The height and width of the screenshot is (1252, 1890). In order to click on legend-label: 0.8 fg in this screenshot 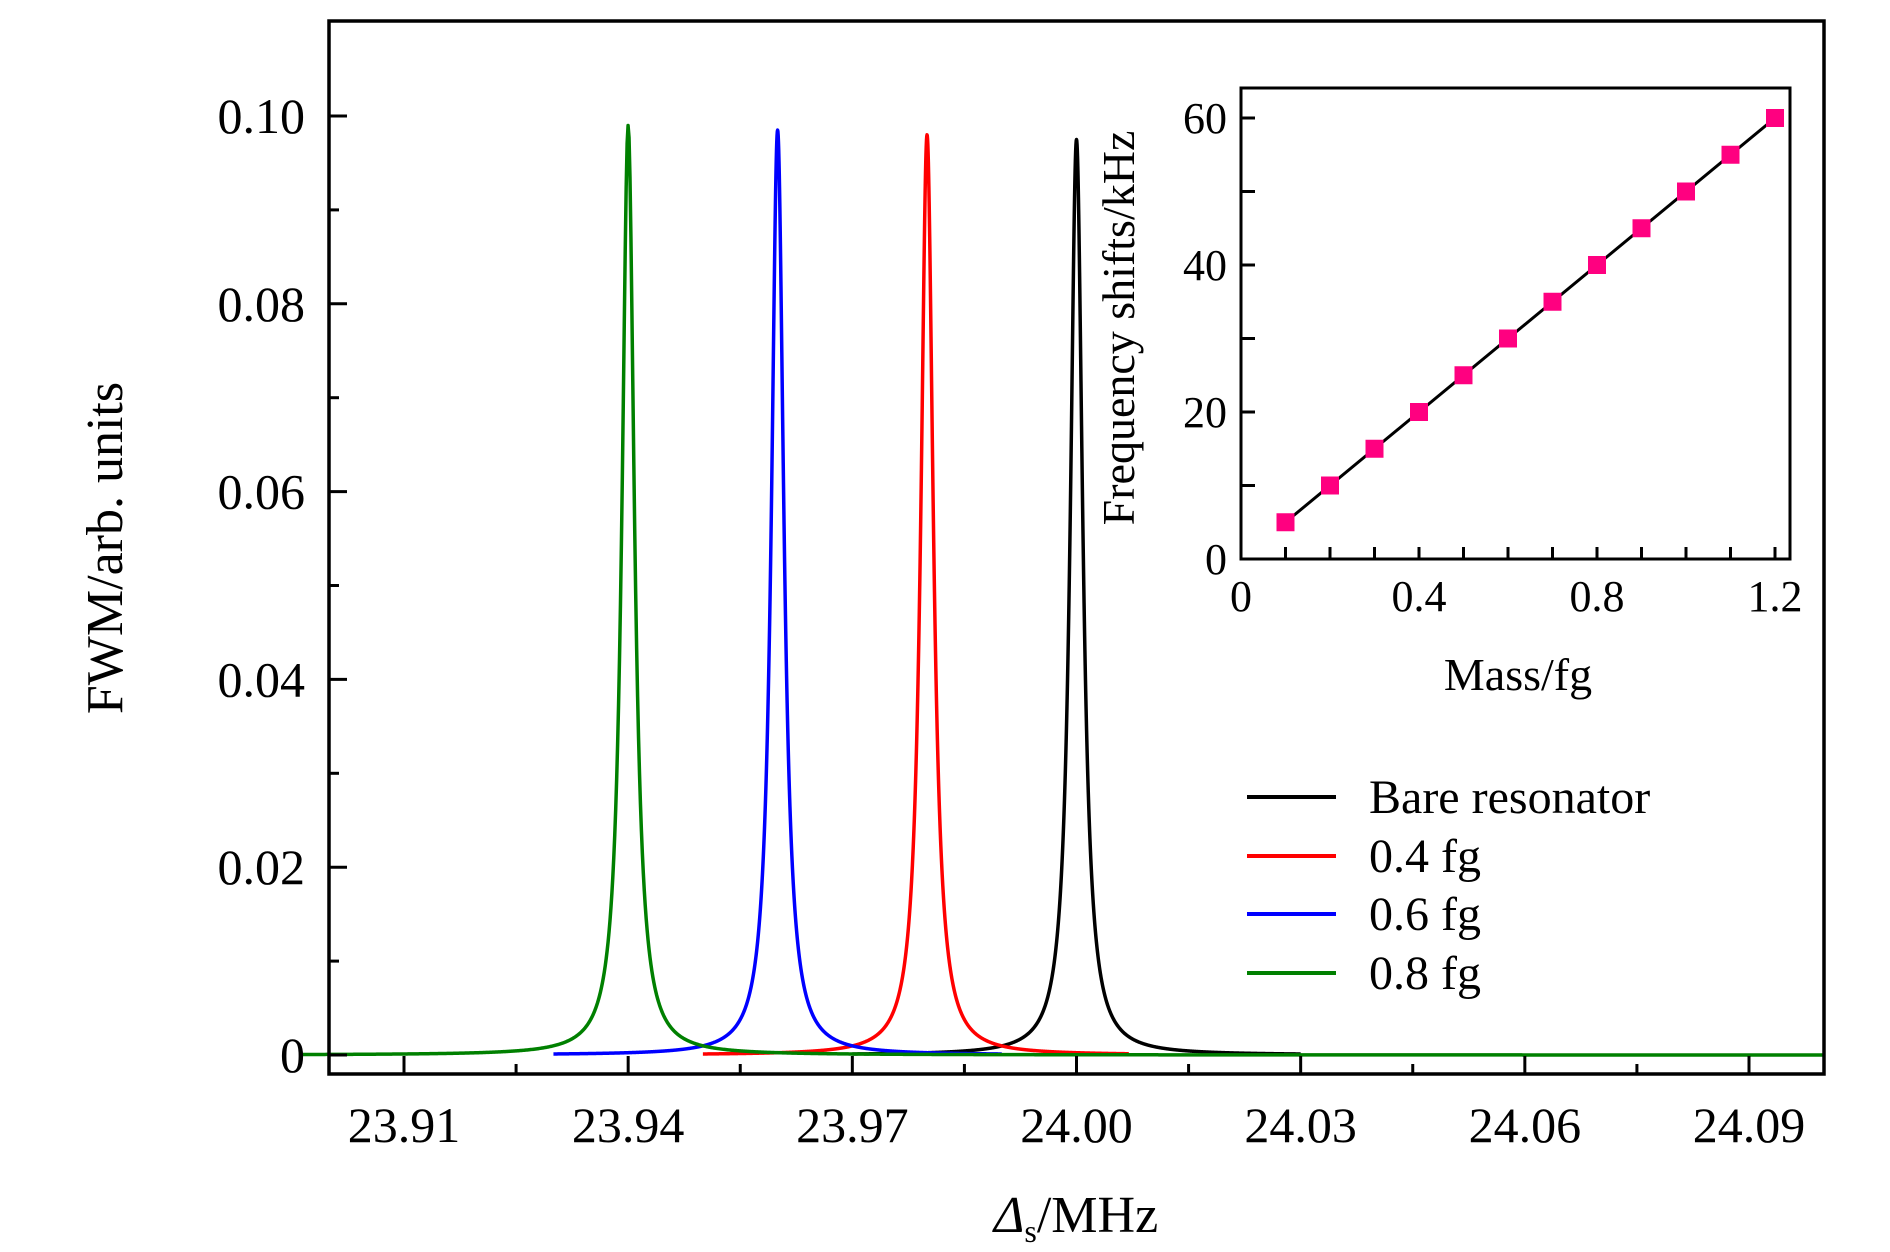, I will do `click(1425, 973)`.